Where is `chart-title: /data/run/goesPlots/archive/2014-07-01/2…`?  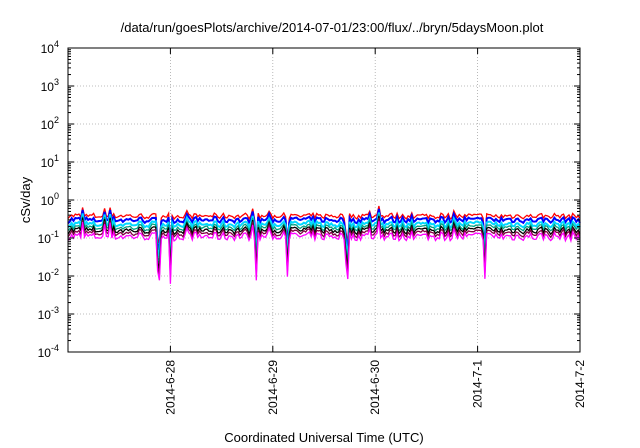 chart-title: /data/run/goesPlots/archive/2014-07-01/2… is located at coordinates (332, 27).